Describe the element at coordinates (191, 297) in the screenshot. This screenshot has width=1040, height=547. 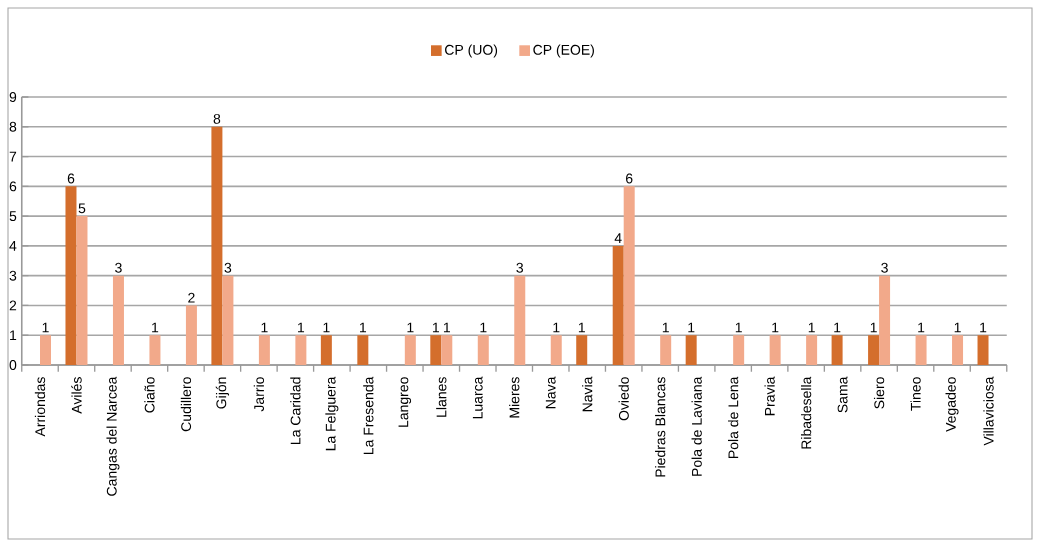
I see `data-label: 2` at that location.